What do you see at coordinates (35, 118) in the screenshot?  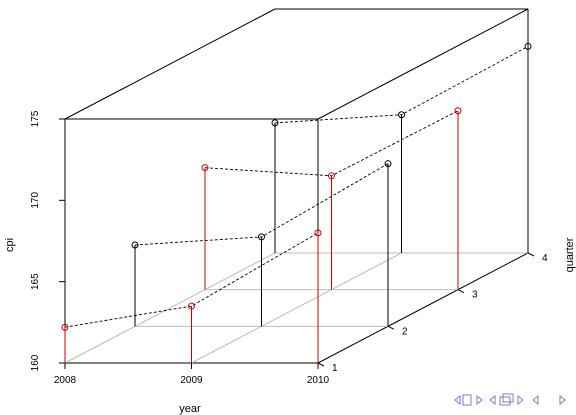 I see `z-tick-label: 175` at bounding box center [35, 118].